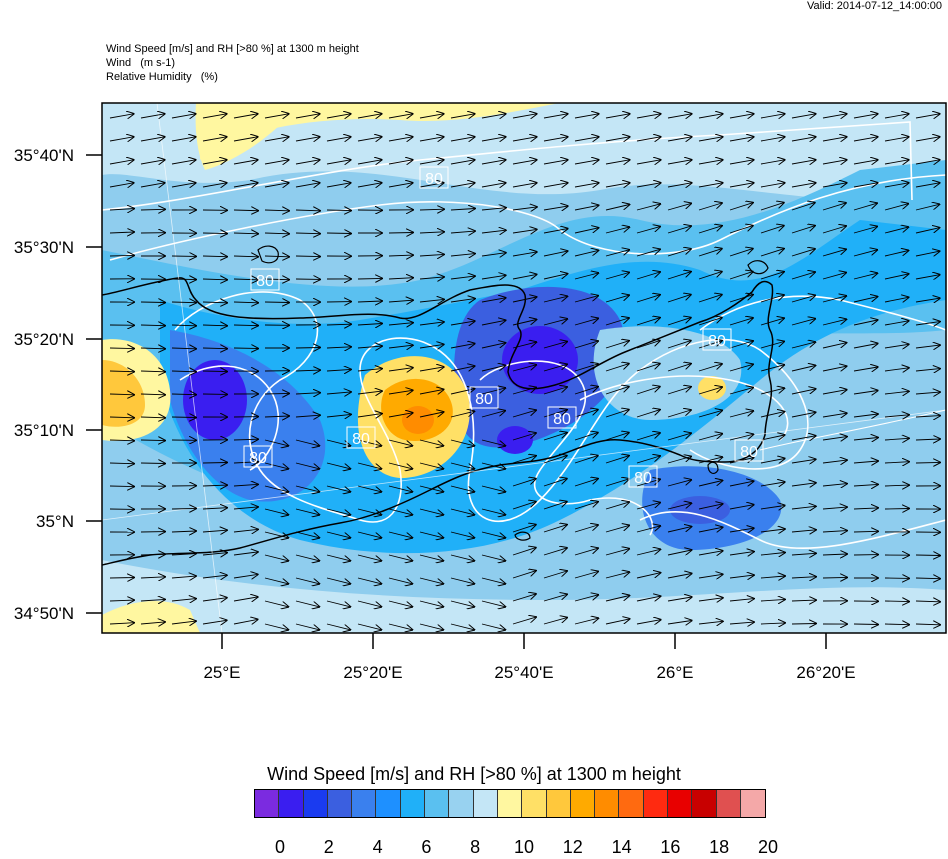  I want to click on lat-label: 34°50'N, so click(44, 613).